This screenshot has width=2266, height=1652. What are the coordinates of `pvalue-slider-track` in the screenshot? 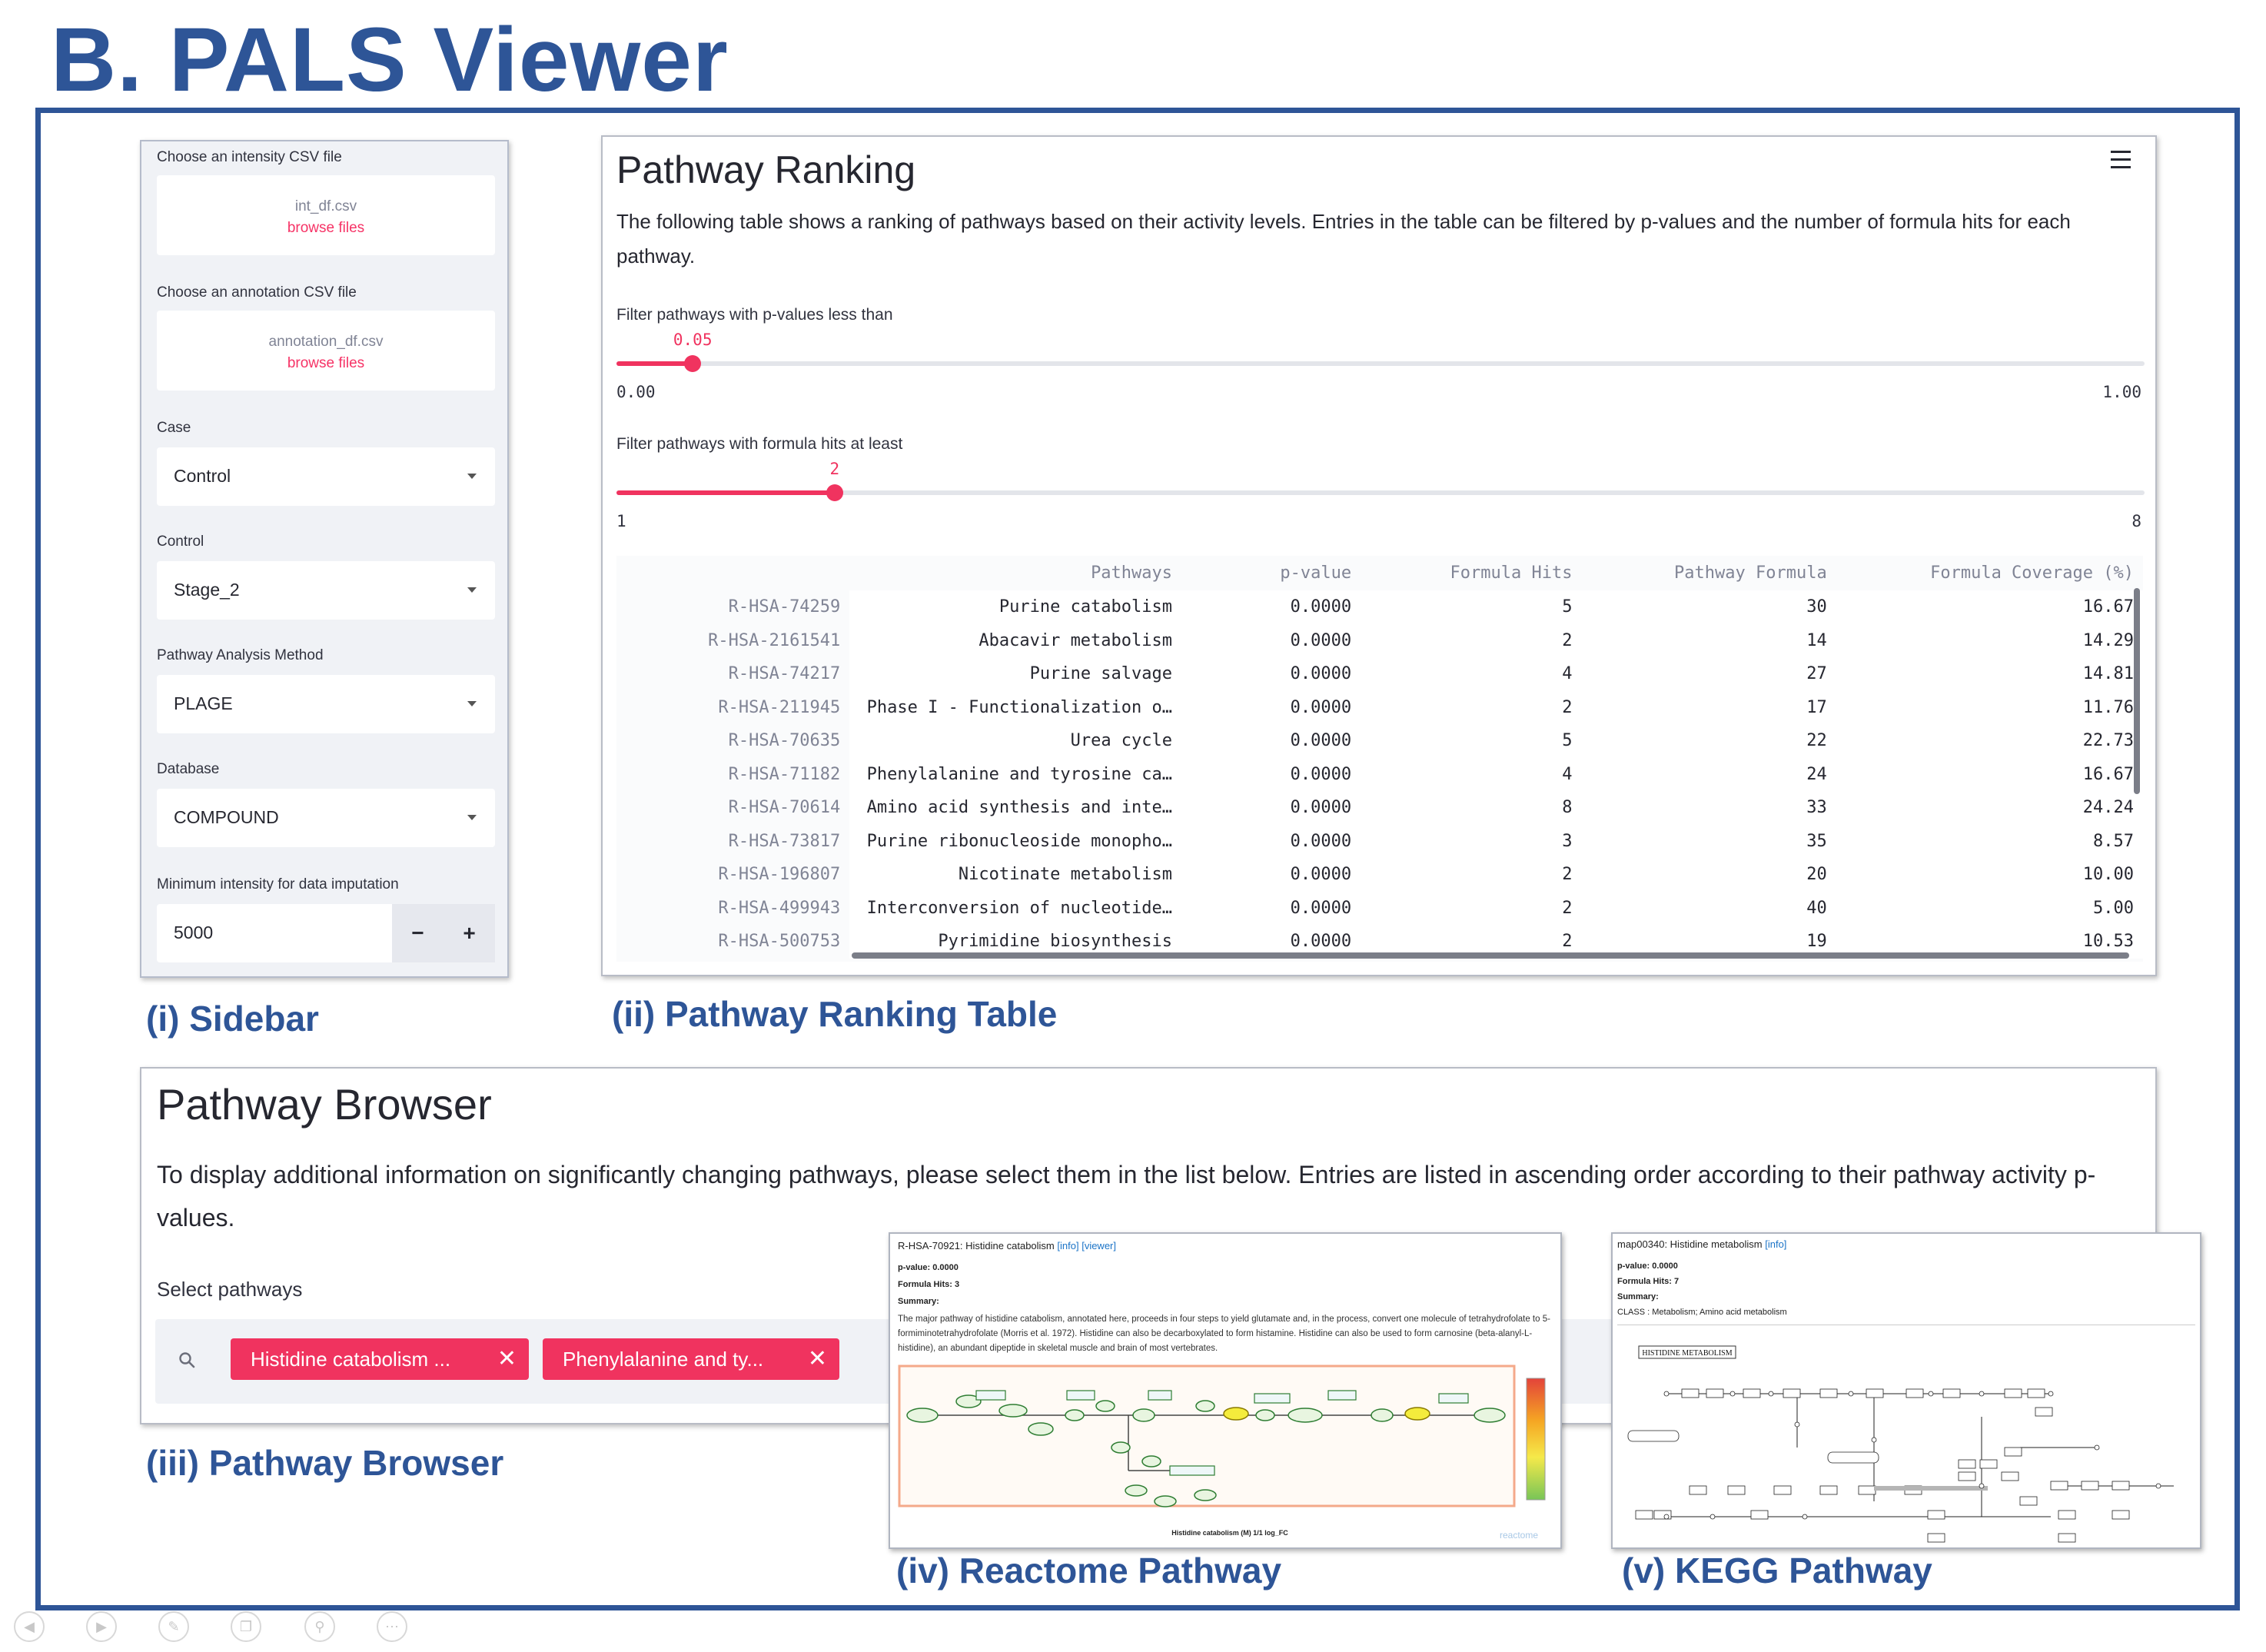 It's located at (1380, 364).